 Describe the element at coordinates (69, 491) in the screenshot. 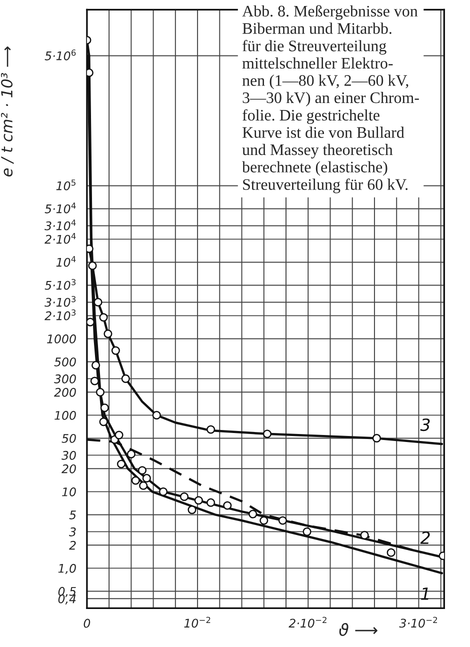

I see `y-tick-label: 10` at that location.